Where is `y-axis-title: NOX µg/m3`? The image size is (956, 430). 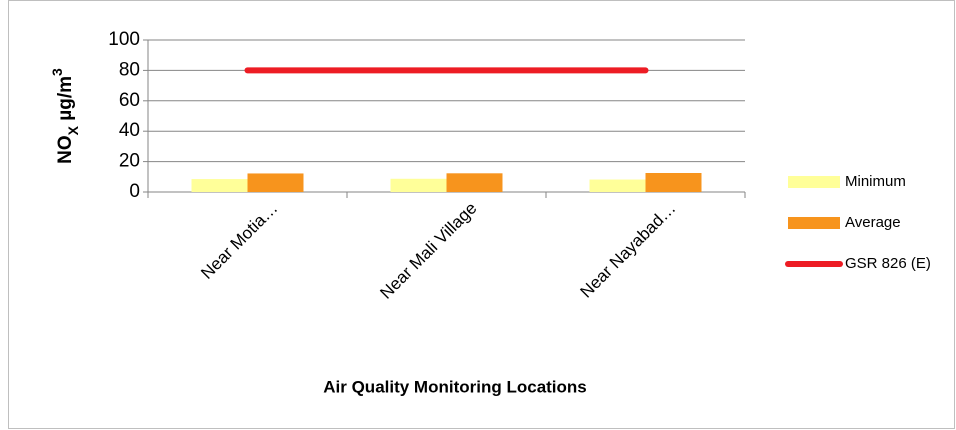
y-axis-title: NOX µg/m3 is located at coordinates (65, 116).